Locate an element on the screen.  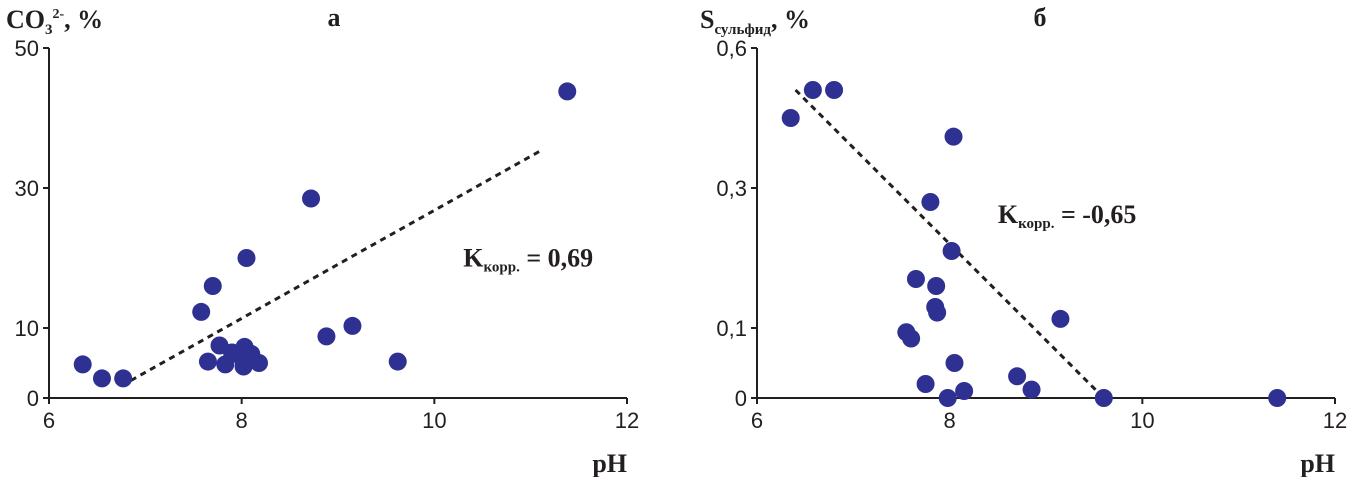
y-tick-label: 0,6 is located at coordinates (731, 48).